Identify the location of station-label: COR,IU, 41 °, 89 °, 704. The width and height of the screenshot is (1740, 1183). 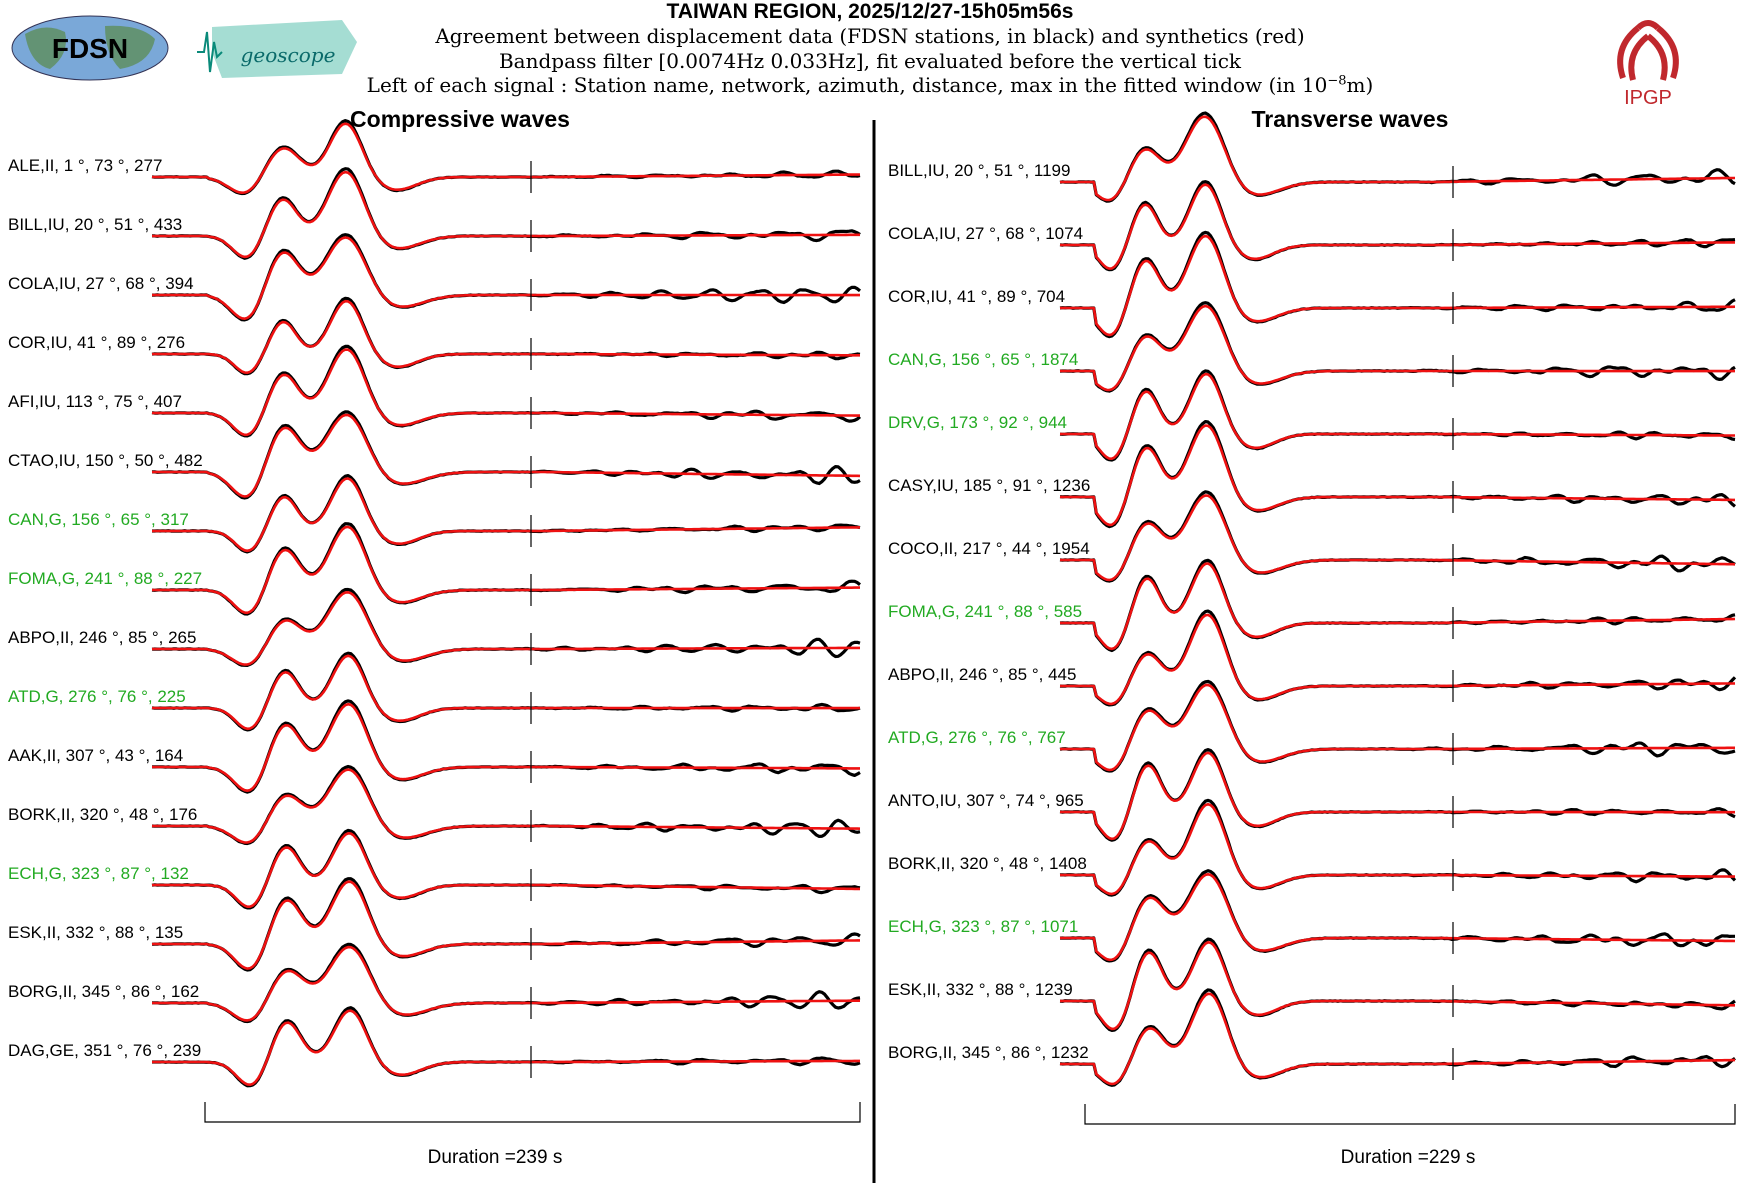
(976, 296).